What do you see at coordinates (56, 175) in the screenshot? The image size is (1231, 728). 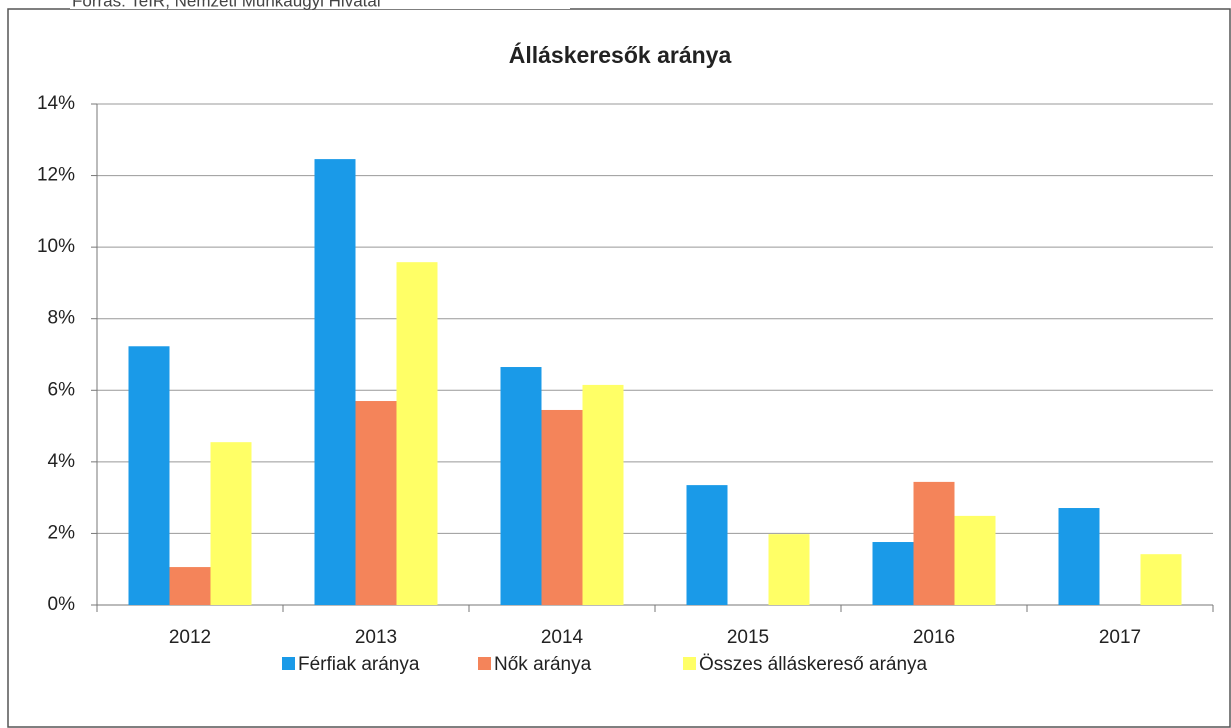 I see `y-tick-label: 12%` at bounding box center [56, 175].